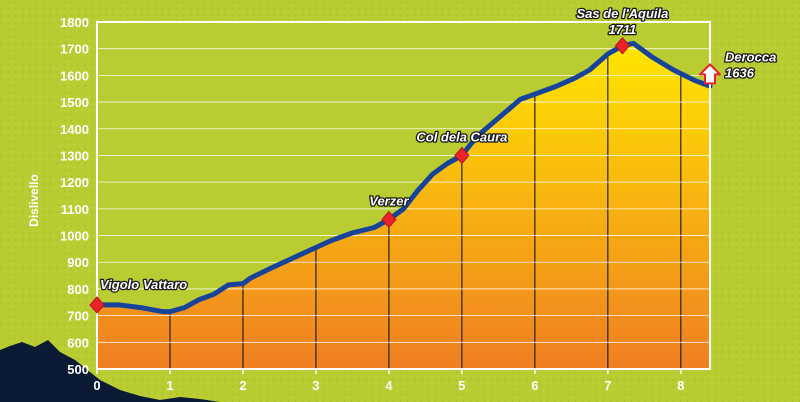 The width and height of the screenshot is (800, 402). What do you see at coordinates (710, 74) in the screenshot?
I see `arrow-marker-icon` at bounding box center [710, 74].